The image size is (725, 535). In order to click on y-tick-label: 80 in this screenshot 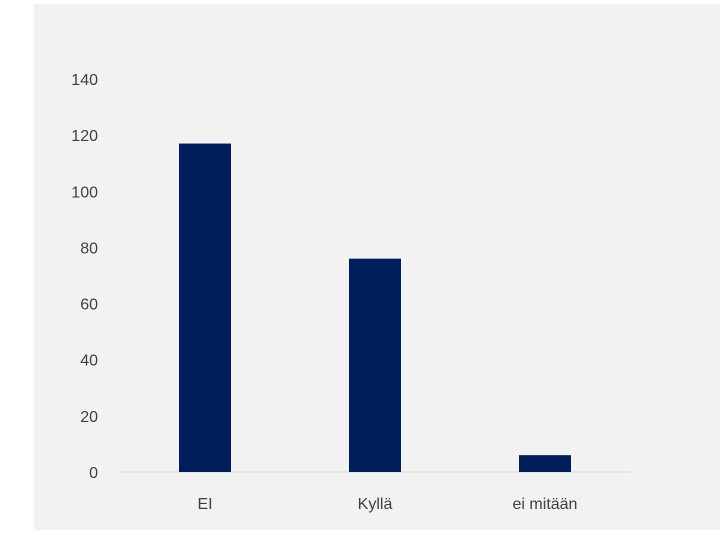, I will do `click(89, 248)`.